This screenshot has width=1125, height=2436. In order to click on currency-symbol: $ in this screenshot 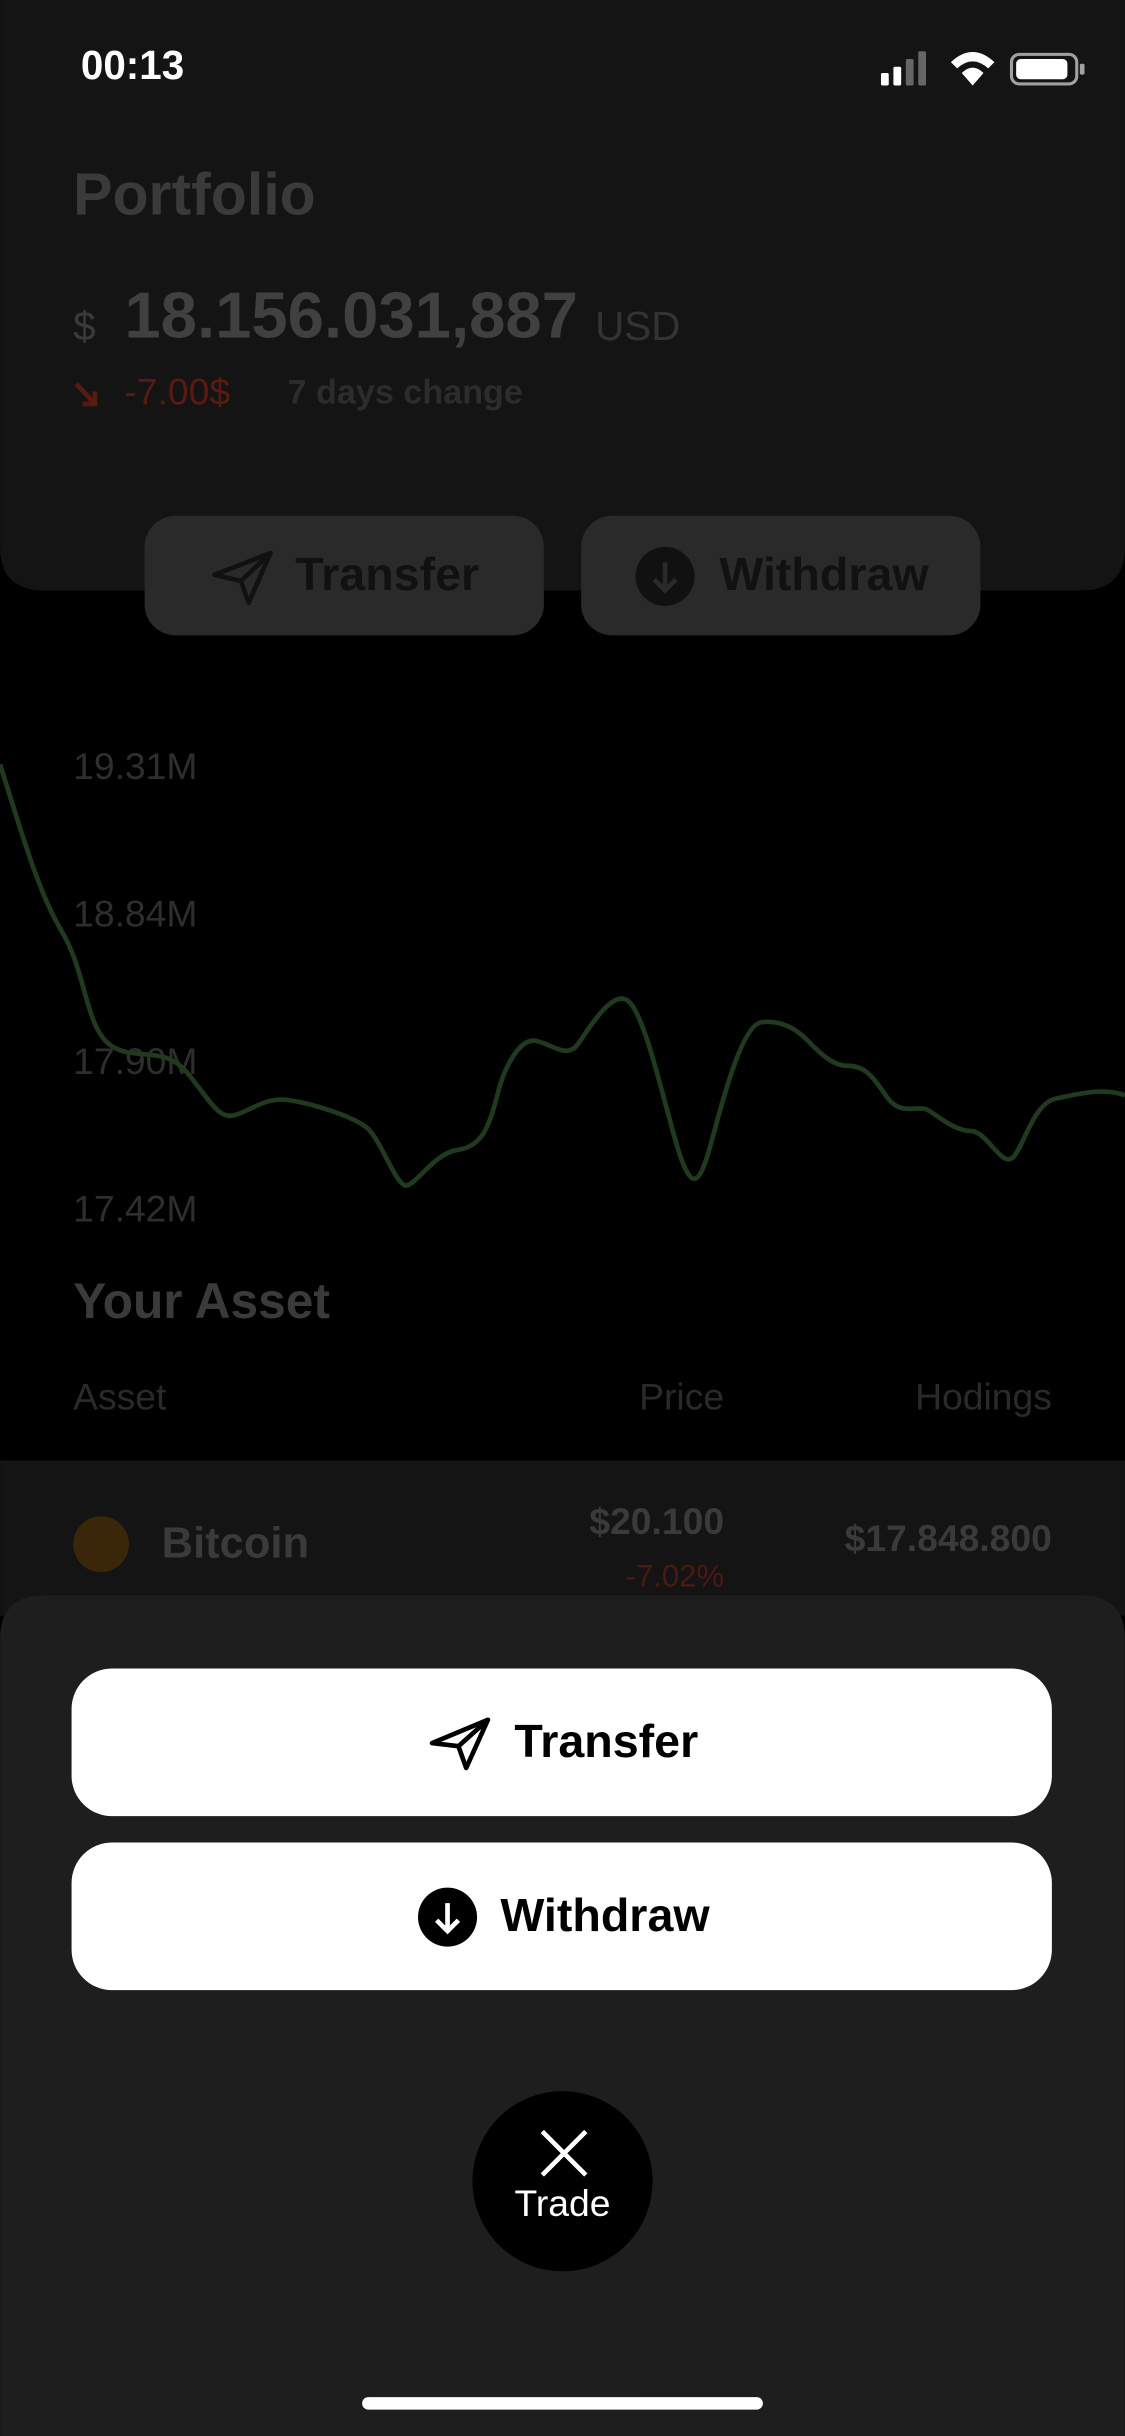, I will do `click(84, 326)`.